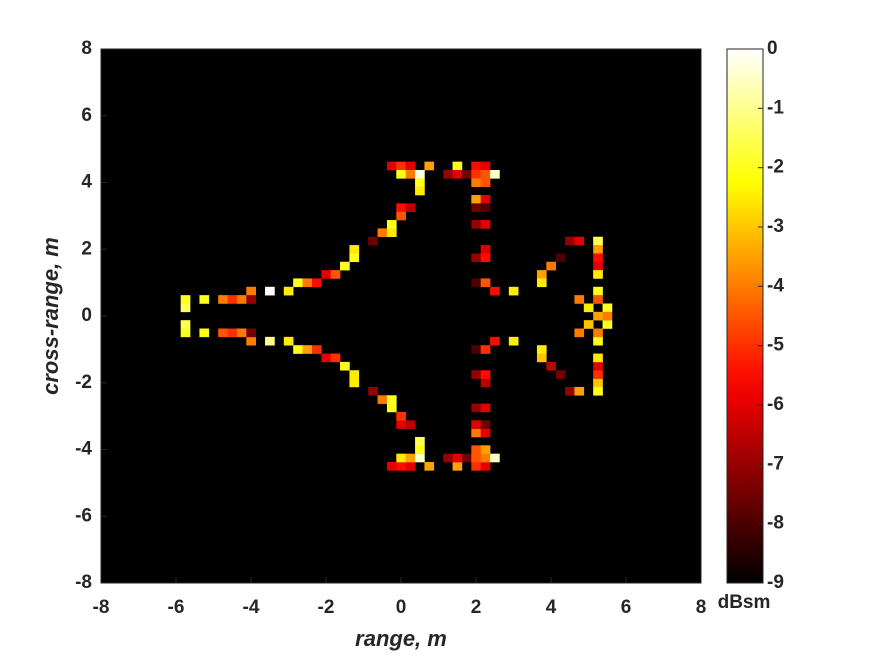 This screenshot has width=875, height=661. What do you see at coordinates (775, 404) in the screenshot?
I see `colorbar-tick-label: -6` at bounding box center [775, 404].